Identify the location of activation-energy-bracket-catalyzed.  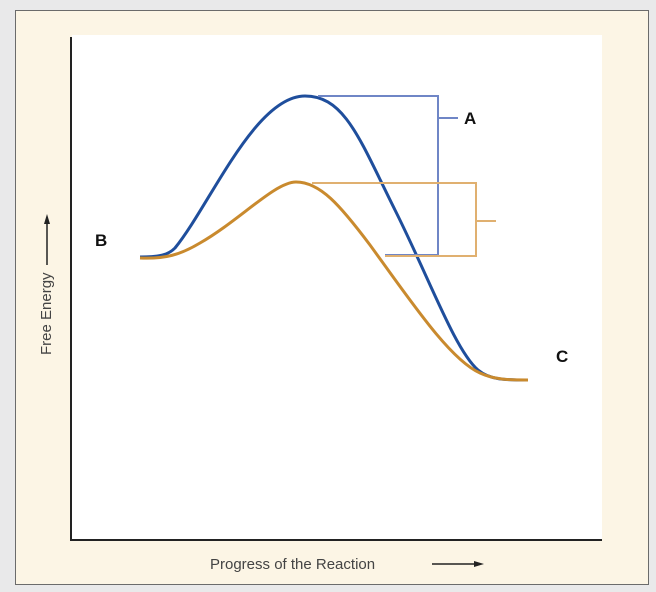
(404, 219).